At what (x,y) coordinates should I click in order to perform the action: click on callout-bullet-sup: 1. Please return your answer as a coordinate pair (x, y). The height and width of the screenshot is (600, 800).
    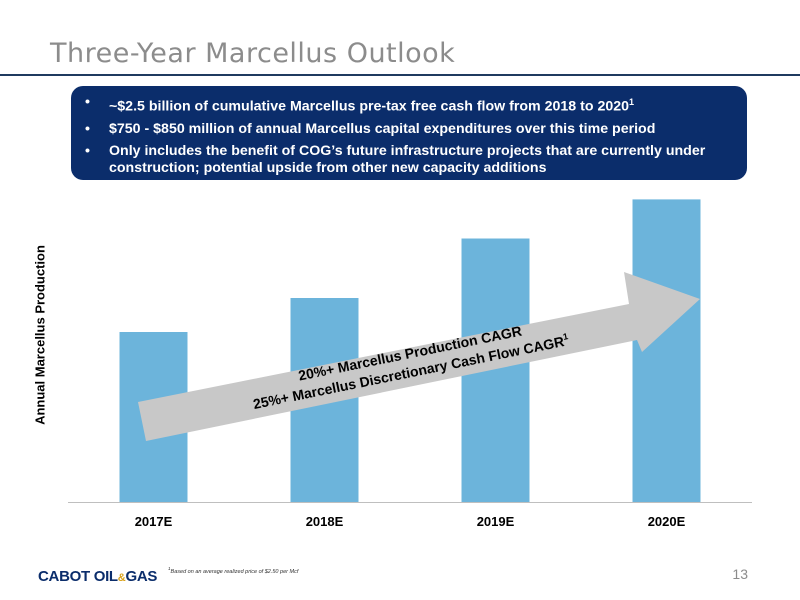
    Looking at the image, I should click on (632, 102).